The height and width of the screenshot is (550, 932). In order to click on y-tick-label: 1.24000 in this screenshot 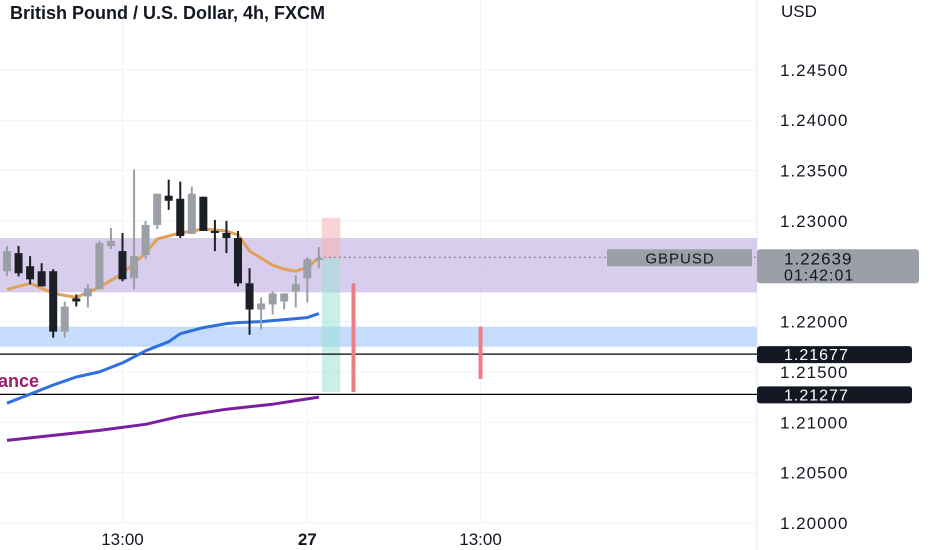, I will do `click(814, 120)`.